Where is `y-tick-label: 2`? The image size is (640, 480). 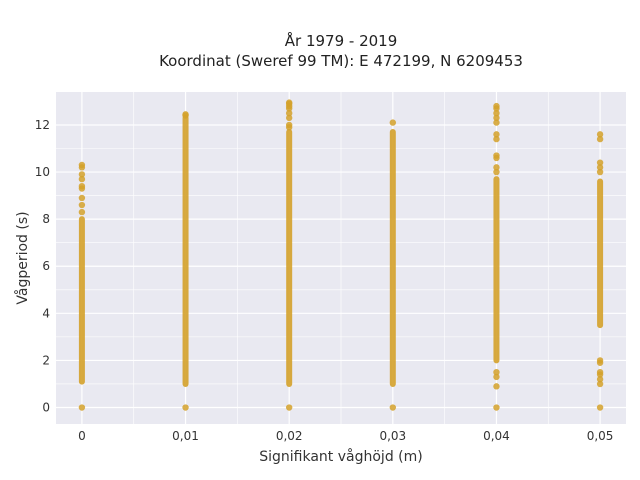
y-tick-label: 2 is located at coordinates (46, 360).